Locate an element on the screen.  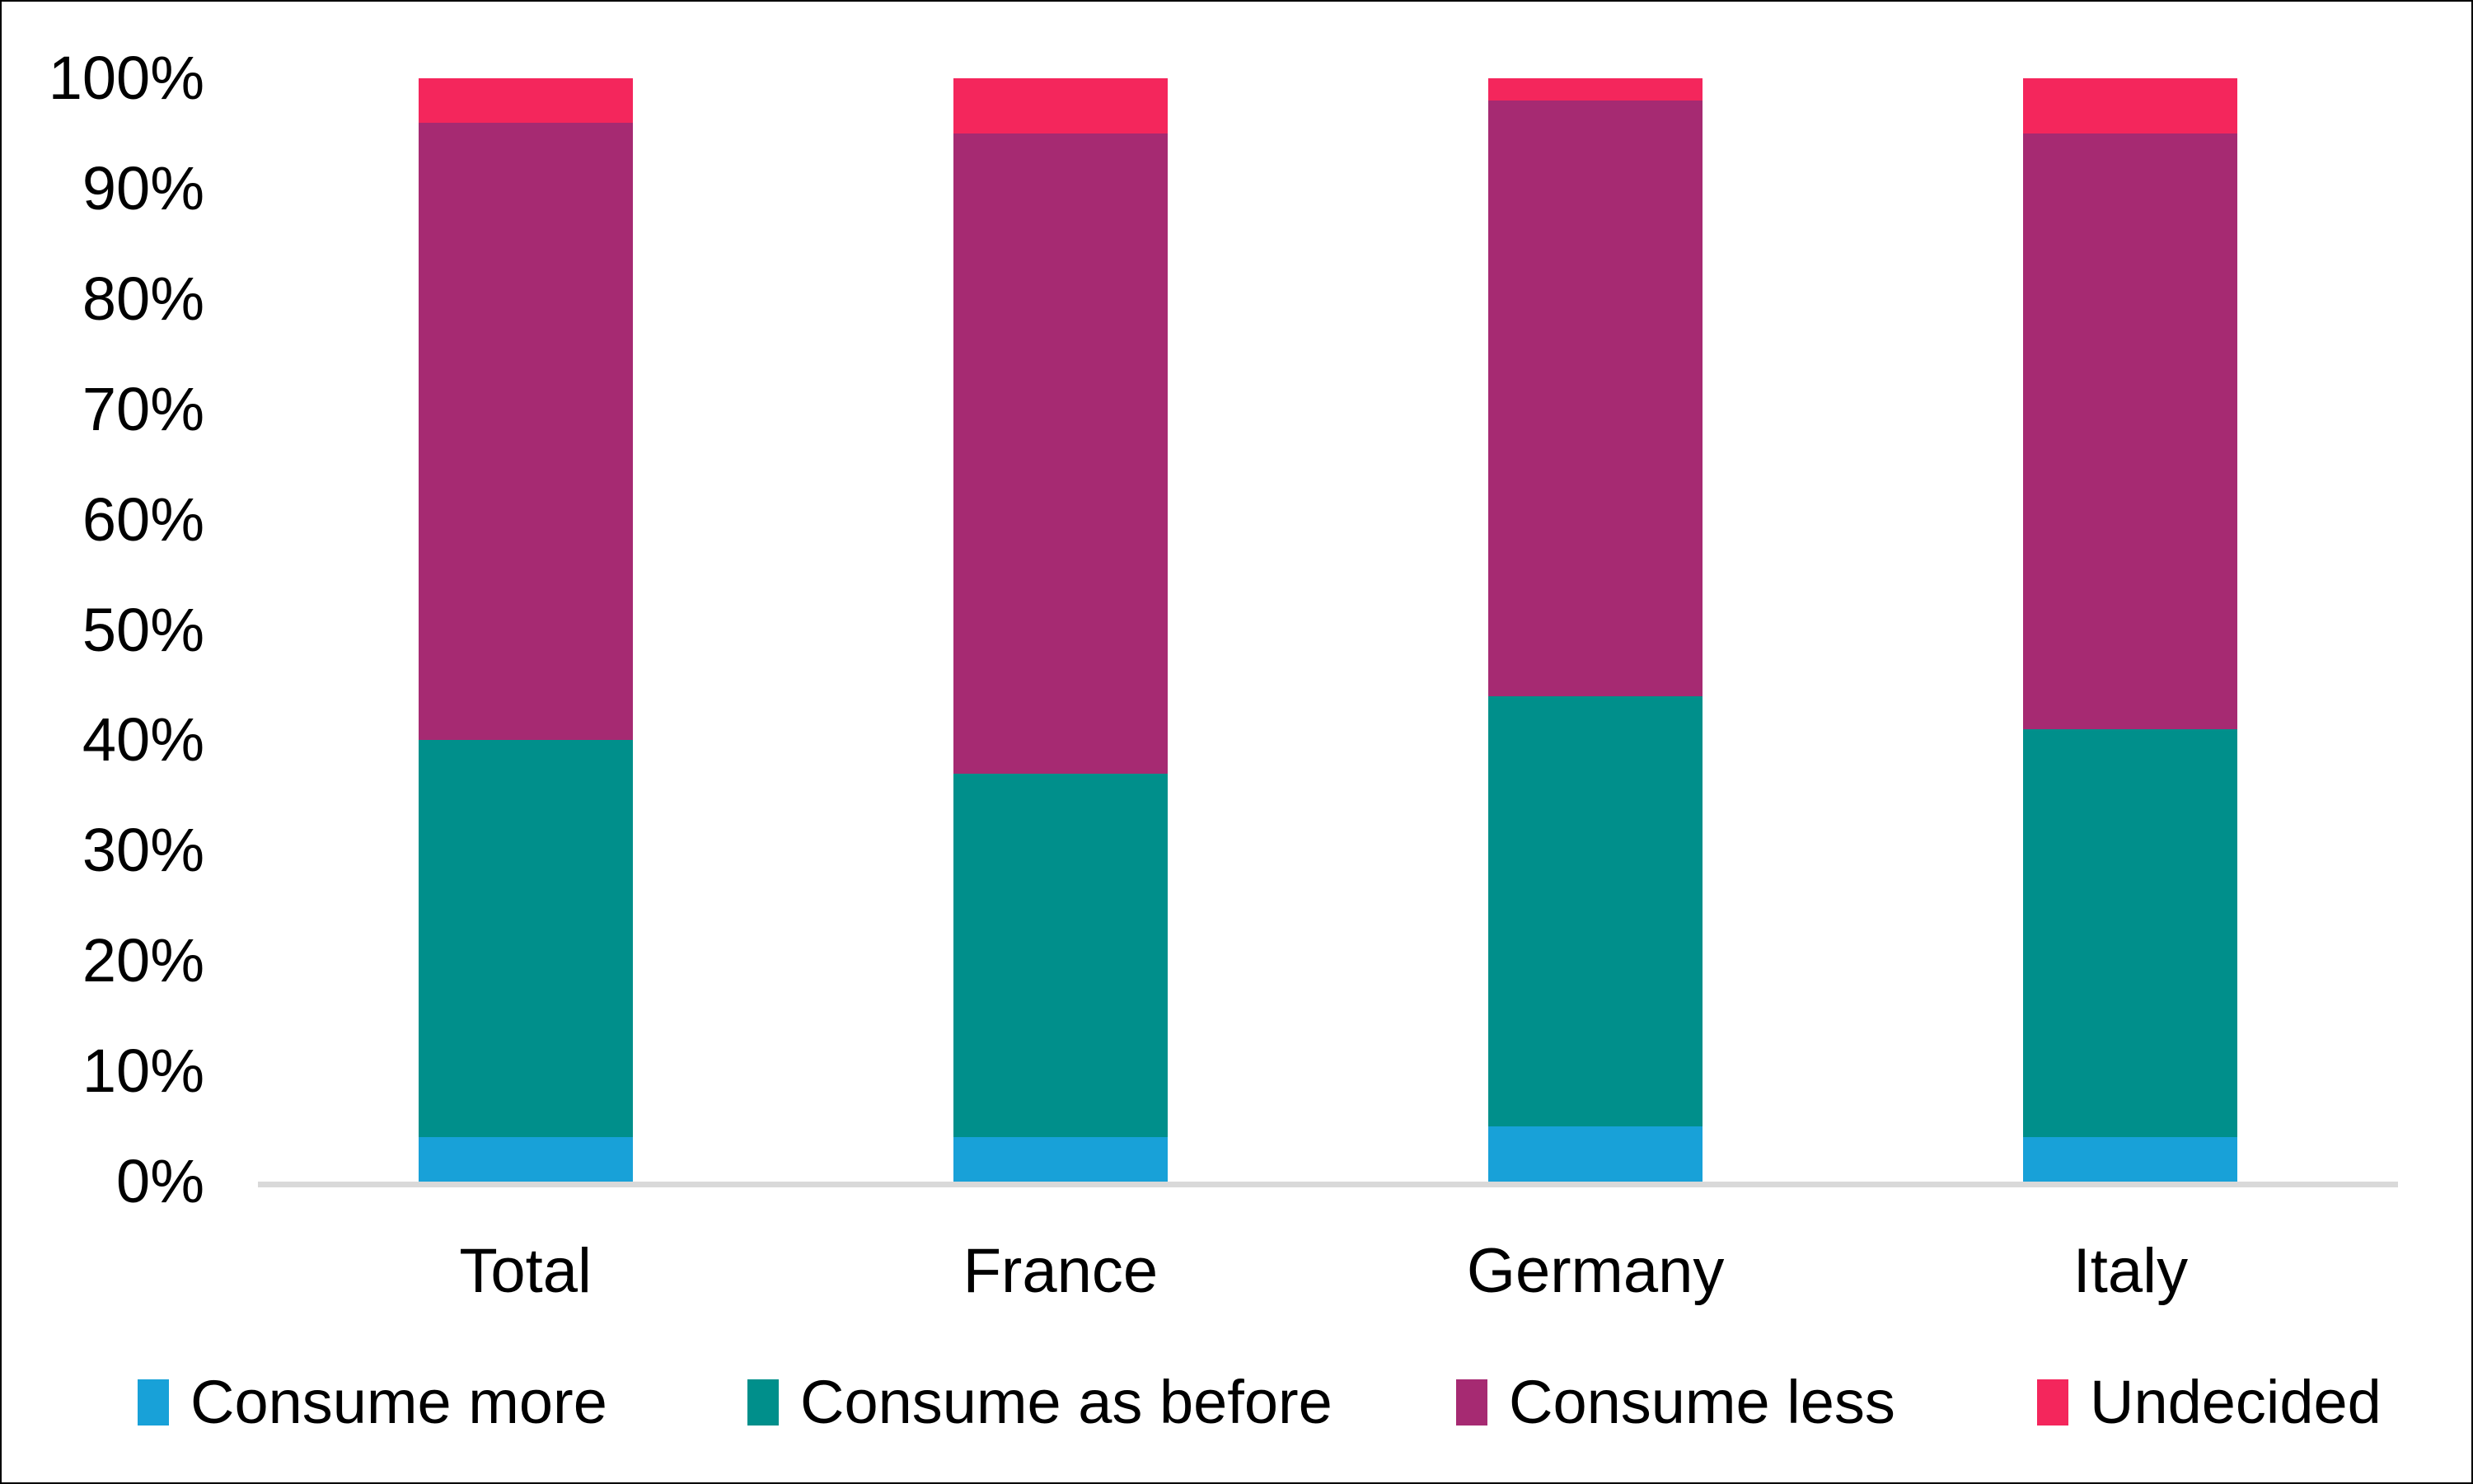
bar-segment-germany-undecided is located at coordinates (1595, 90).